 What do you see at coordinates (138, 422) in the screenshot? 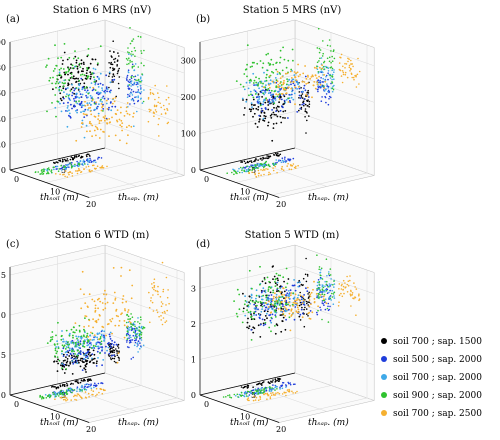
I see `y-axis-label: thₛₐₚ. (m)` at bounding box center [138, 422].